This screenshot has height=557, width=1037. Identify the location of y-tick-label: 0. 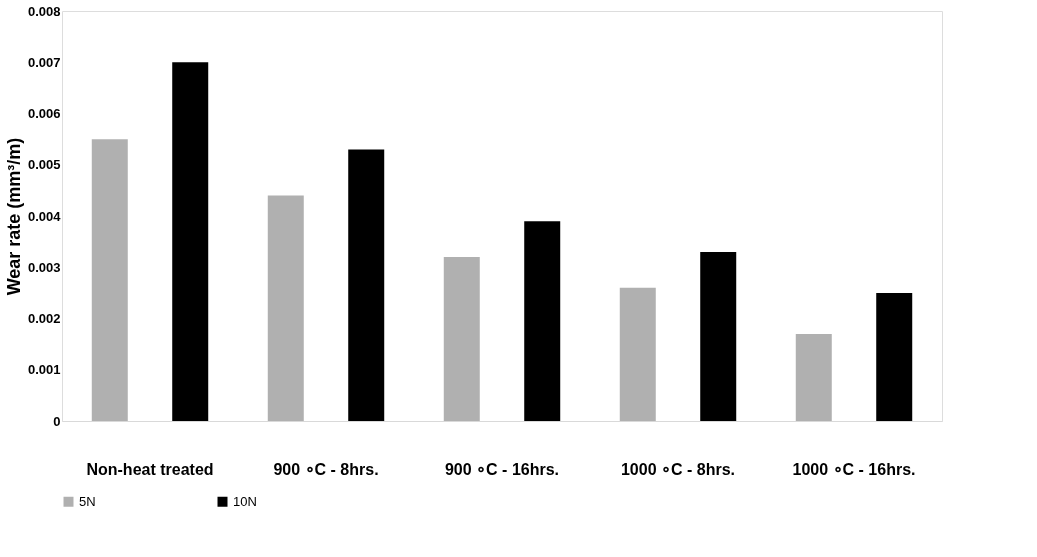
(57, 421).